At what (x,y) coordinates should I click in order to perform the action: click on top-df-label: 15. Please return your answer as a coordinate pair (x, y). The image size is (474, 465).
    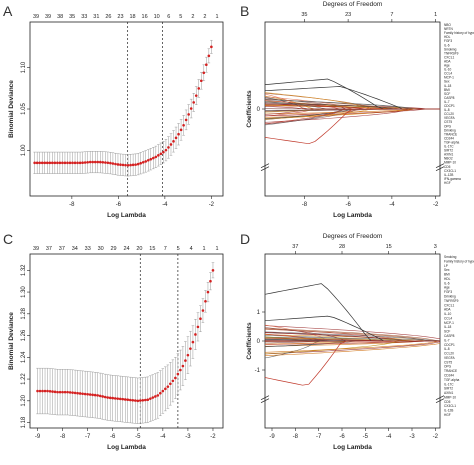
    Looking at the image, I should click on (152, 249).